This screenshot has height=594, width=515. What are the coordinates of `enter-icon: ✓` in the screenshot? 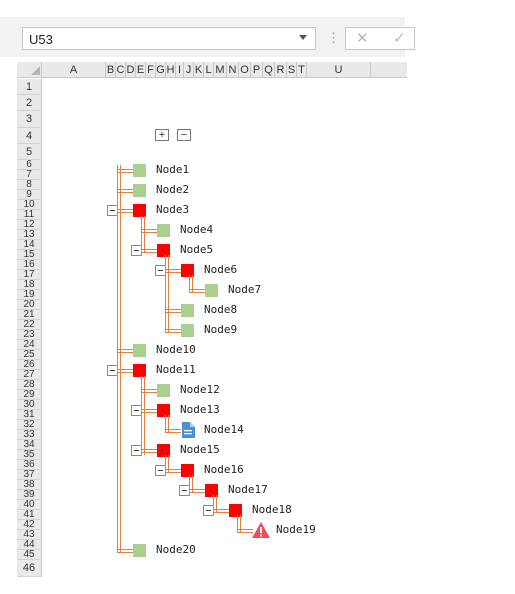 It's located at (399, 38).